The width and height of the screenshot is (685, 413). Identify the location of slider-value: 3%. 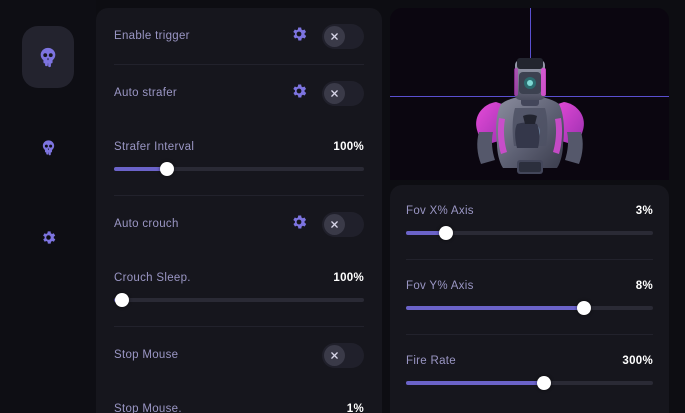
(644, 210).